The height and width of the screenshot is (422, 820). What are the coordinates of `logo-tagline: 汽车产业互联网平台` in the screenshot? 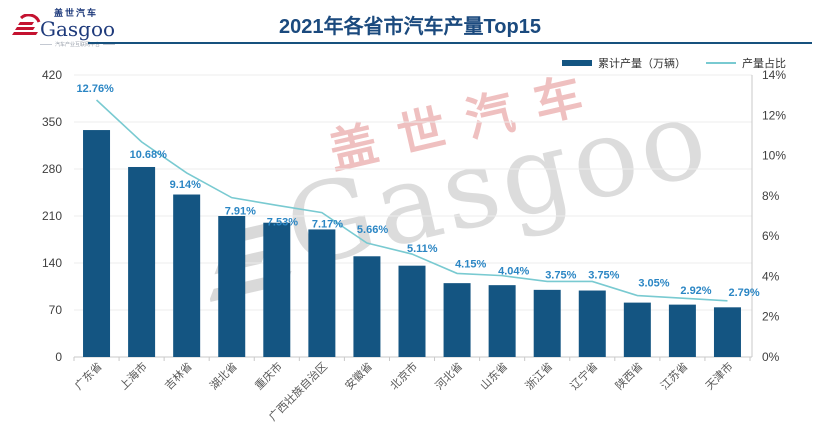 It's located at (78, 44).